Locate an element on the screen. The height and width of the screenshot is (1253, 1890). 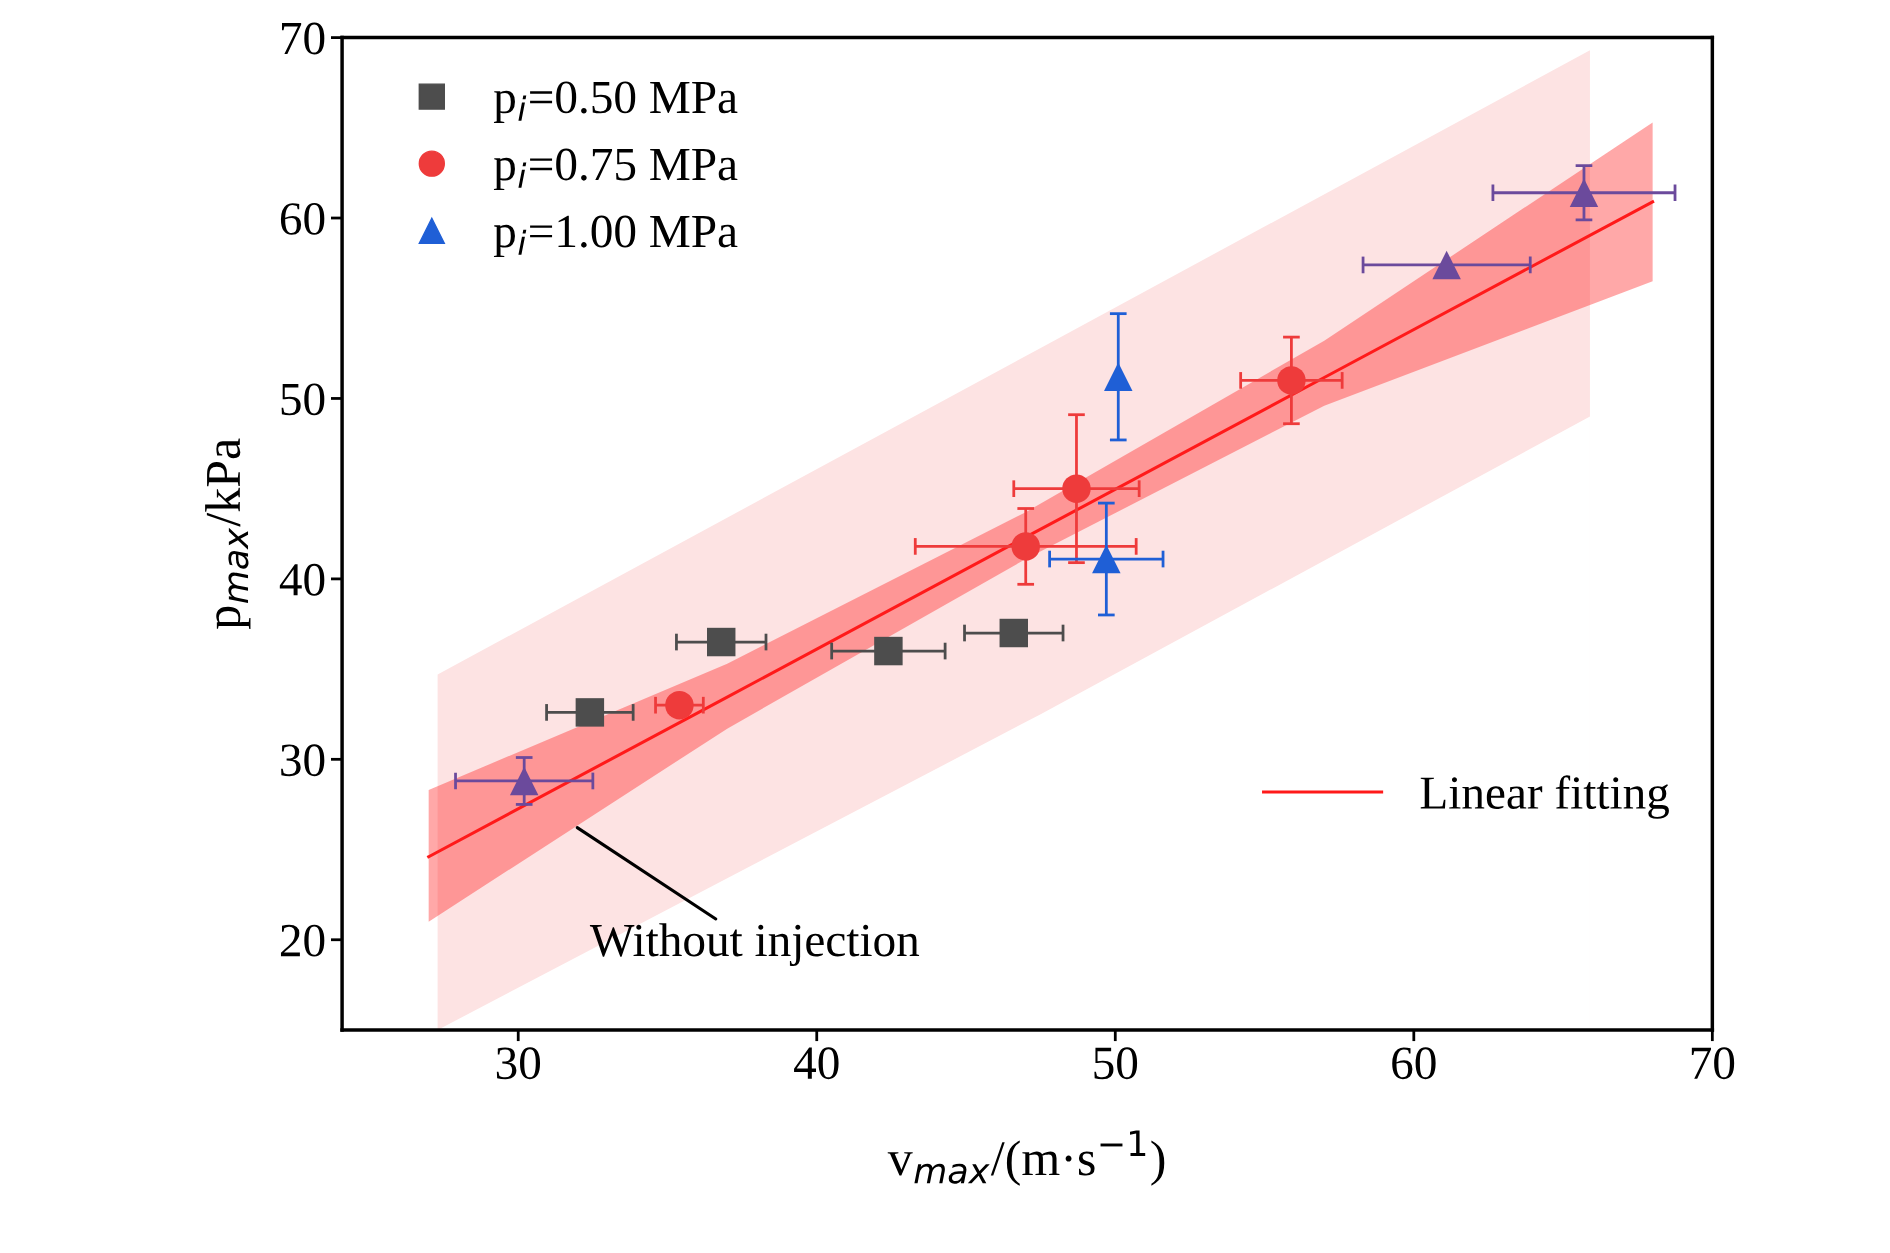
y-tick-label: 60 is located at coordinates (302, 219).